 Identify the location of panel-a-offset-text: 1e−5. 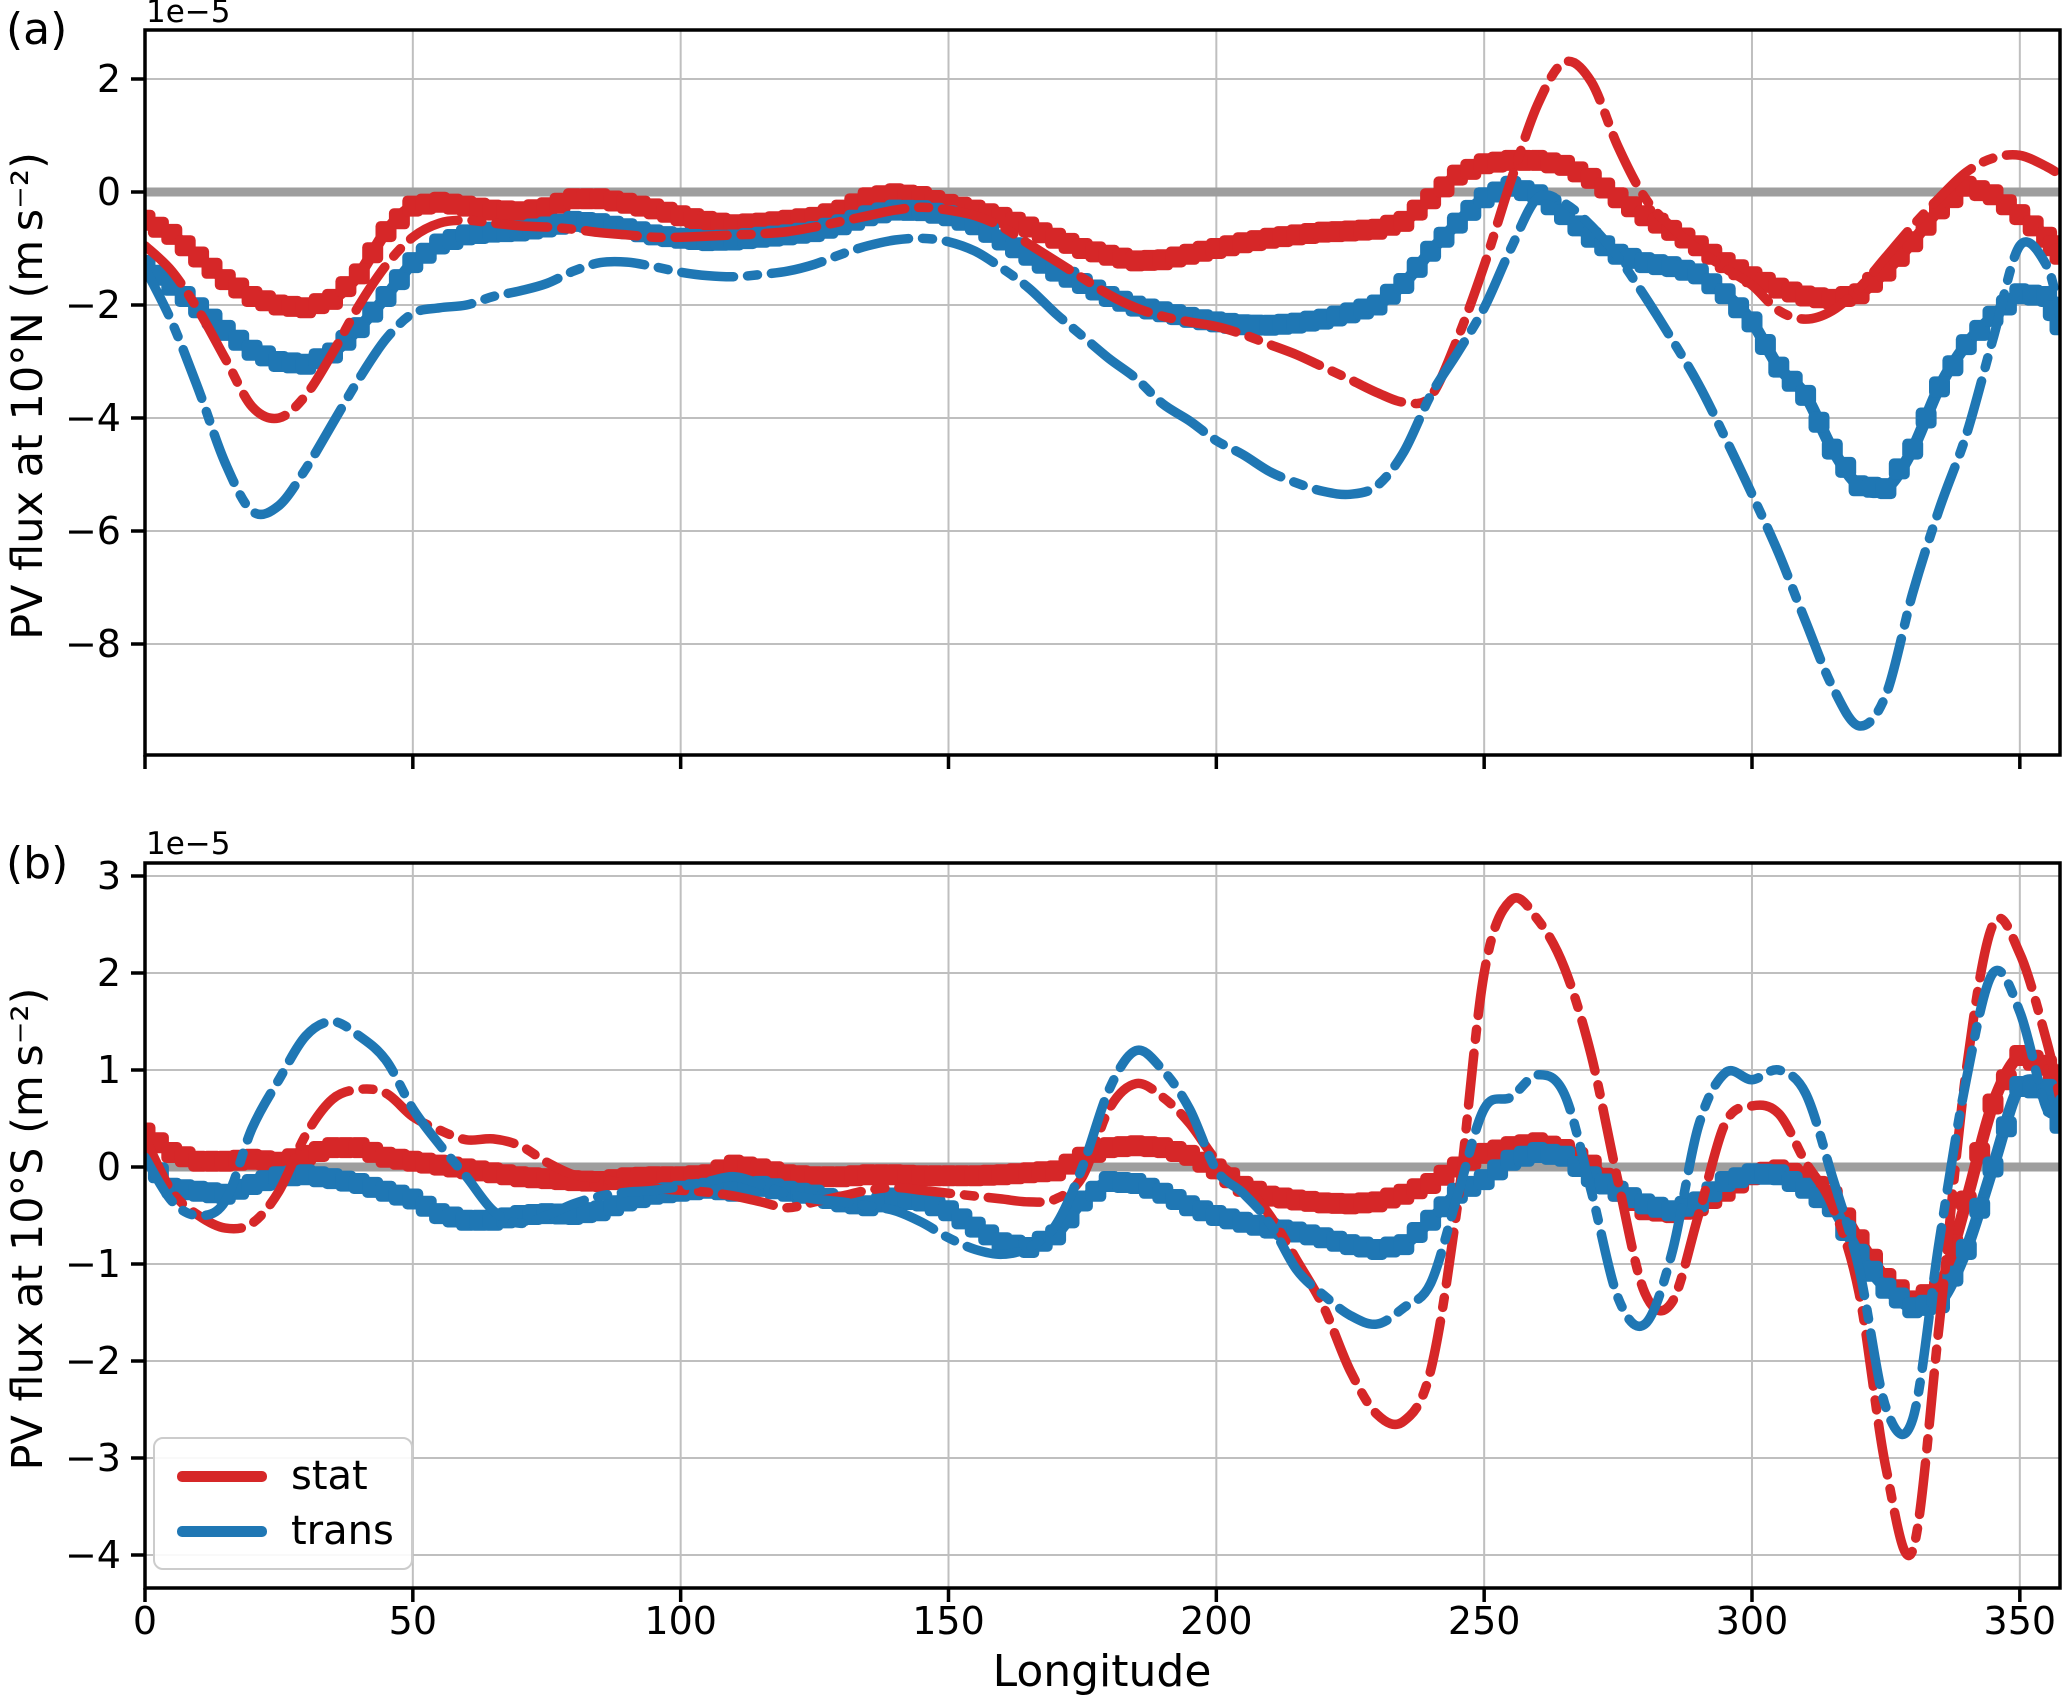
(188, 15).